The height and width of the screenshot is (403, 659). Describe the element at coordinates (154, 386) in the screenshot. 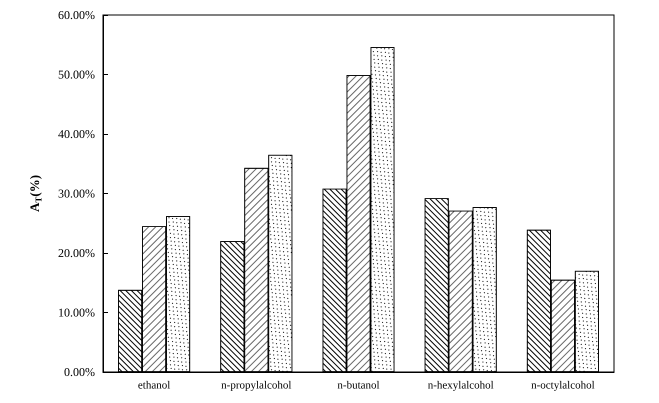

I see `x-tick-label: ethanol` at that location.